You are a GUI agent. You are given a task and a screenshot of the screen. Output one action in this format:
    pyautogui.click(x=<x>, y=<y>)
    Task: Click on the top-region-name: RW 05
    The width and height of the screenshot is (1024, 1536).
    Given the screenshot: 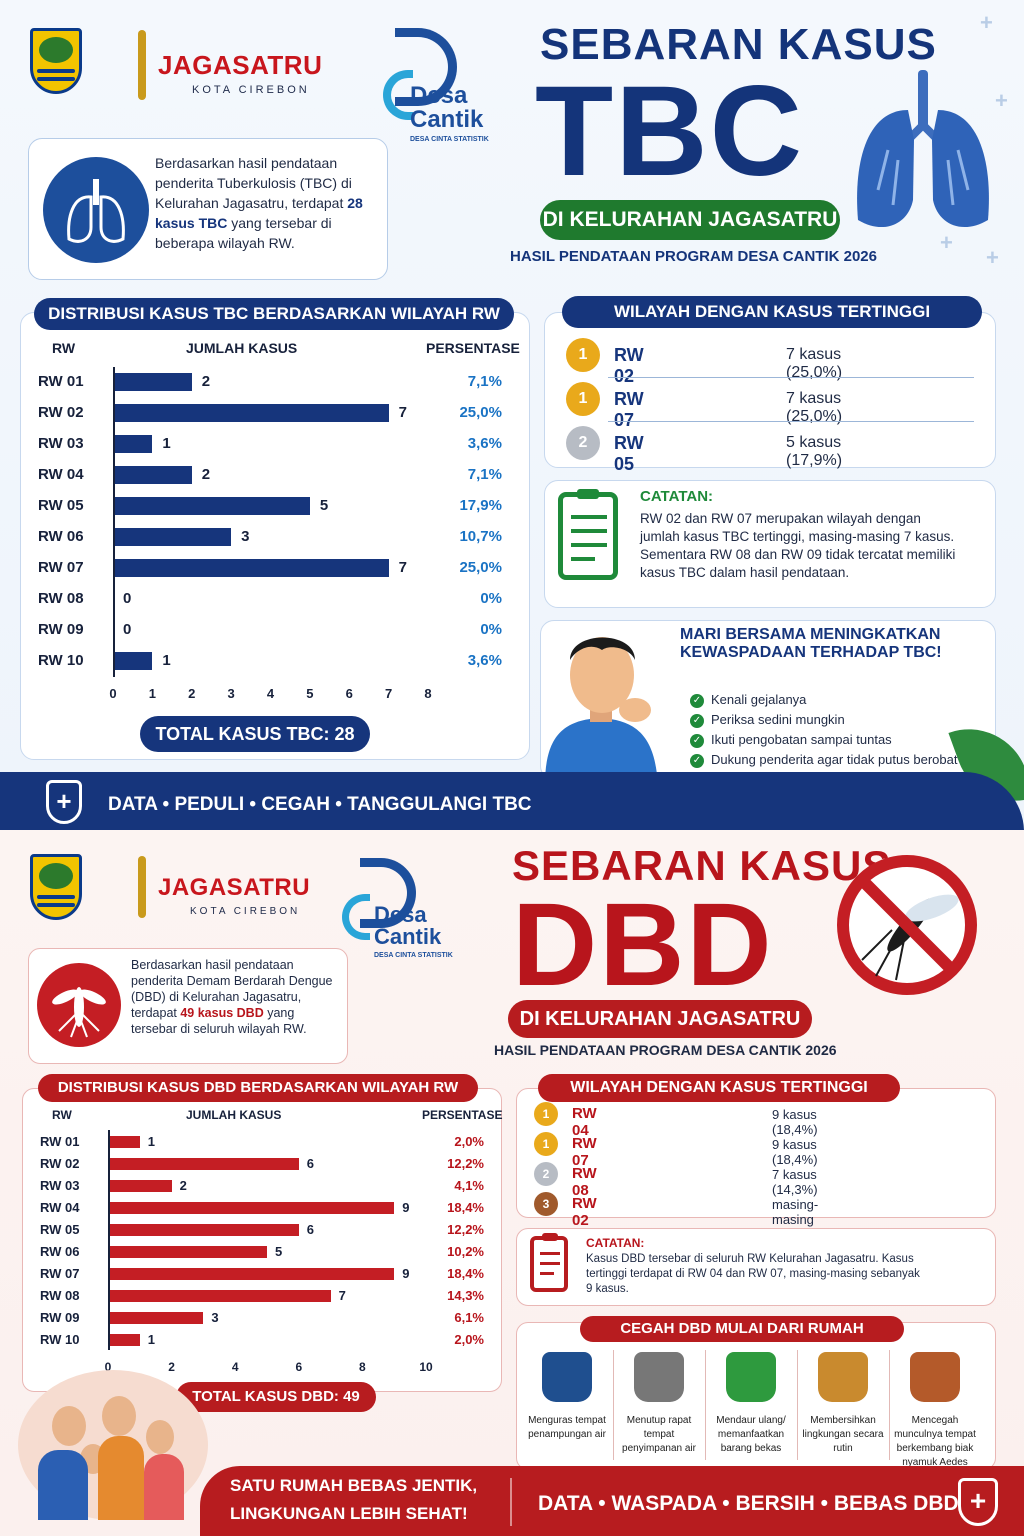 What is the action you would take?
    pyautogui.click(x=629, y=453)
    